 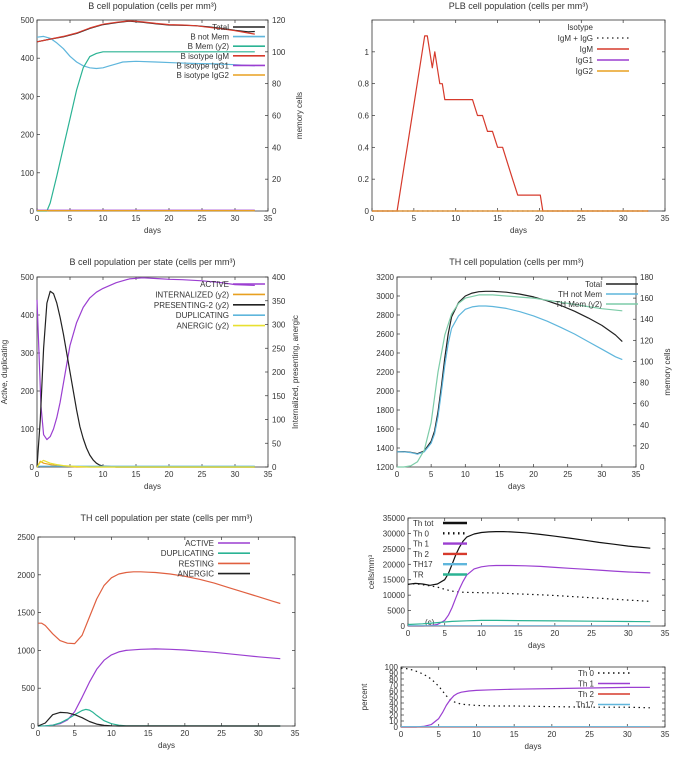 What do you see at coordinates (421, 533) in the screenshot?
I see `legend-label-2: Th 0` at bounding box center [421, 533].